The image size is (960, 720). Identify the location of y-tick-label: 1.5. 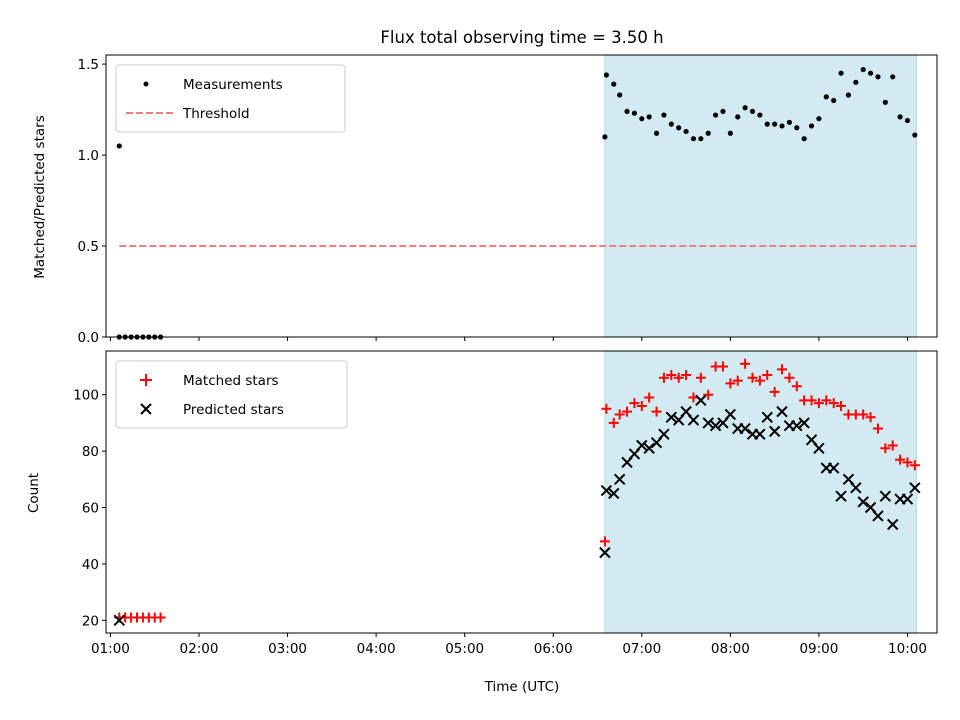
(88, 65).